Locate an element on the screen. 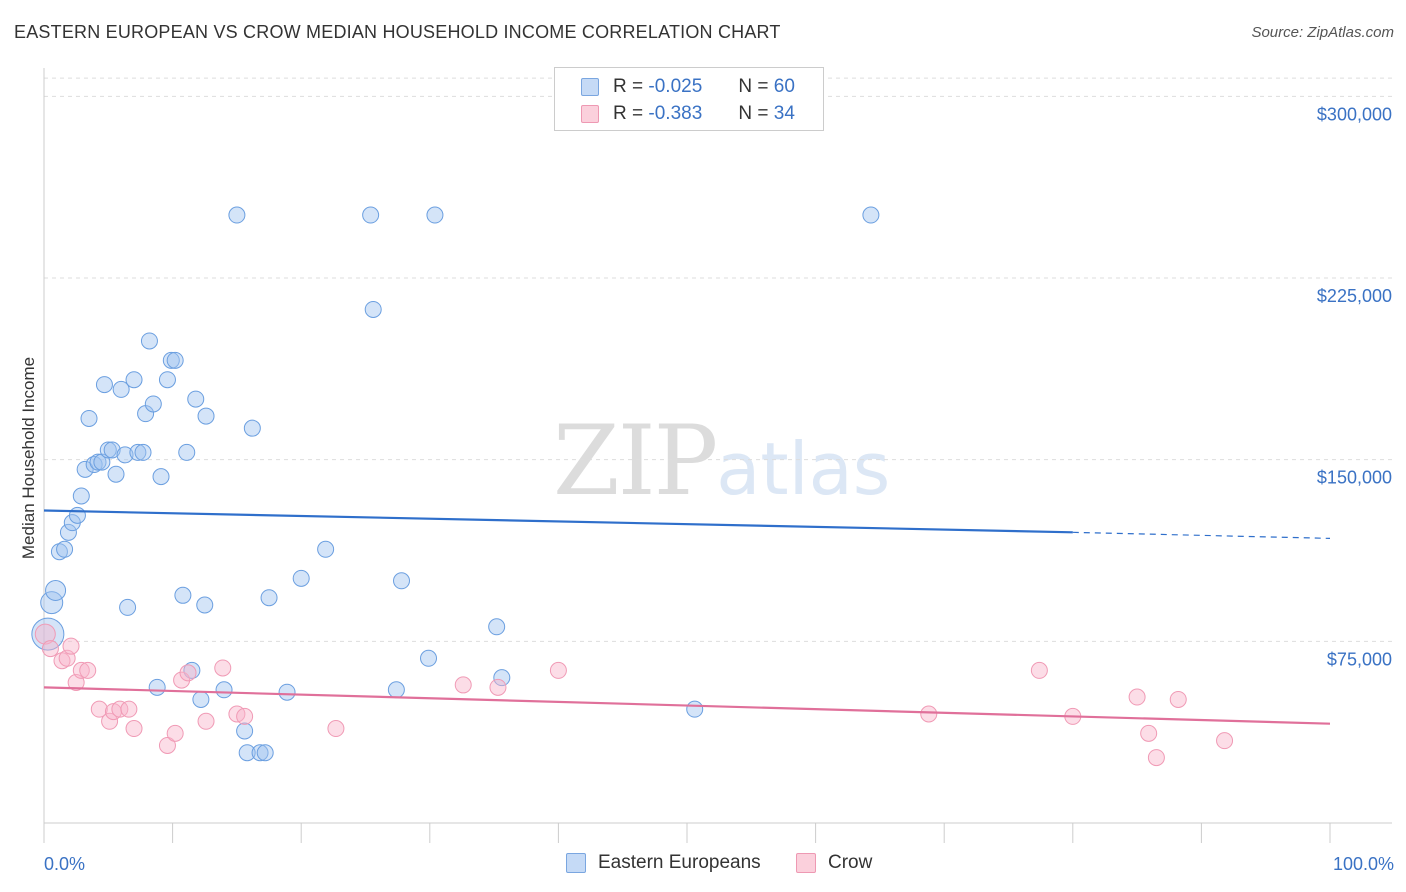  correlation-legend: R = -0.025 N = 60 R = -0.383 N = 34 is located at coordinates (689, 99).